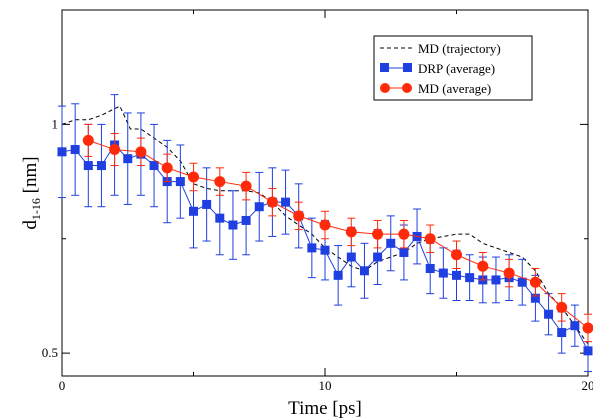 The height and width of the screenshot is (420, 593). Describe the element at coordinates (55, 123) in the screenshot. I see `y-tick-label: 1` at that location.